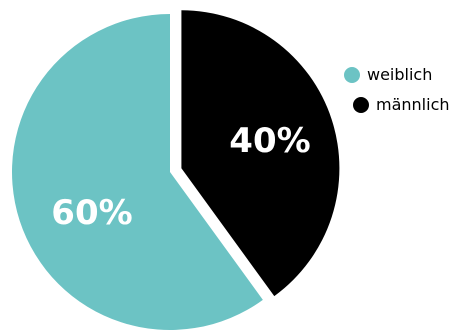 The height and width of the screenshot is (334, 470). Describe the element at coordinates (269, 141) in the screenshot. I see `slice-label-maennlich: 40%` at that location.